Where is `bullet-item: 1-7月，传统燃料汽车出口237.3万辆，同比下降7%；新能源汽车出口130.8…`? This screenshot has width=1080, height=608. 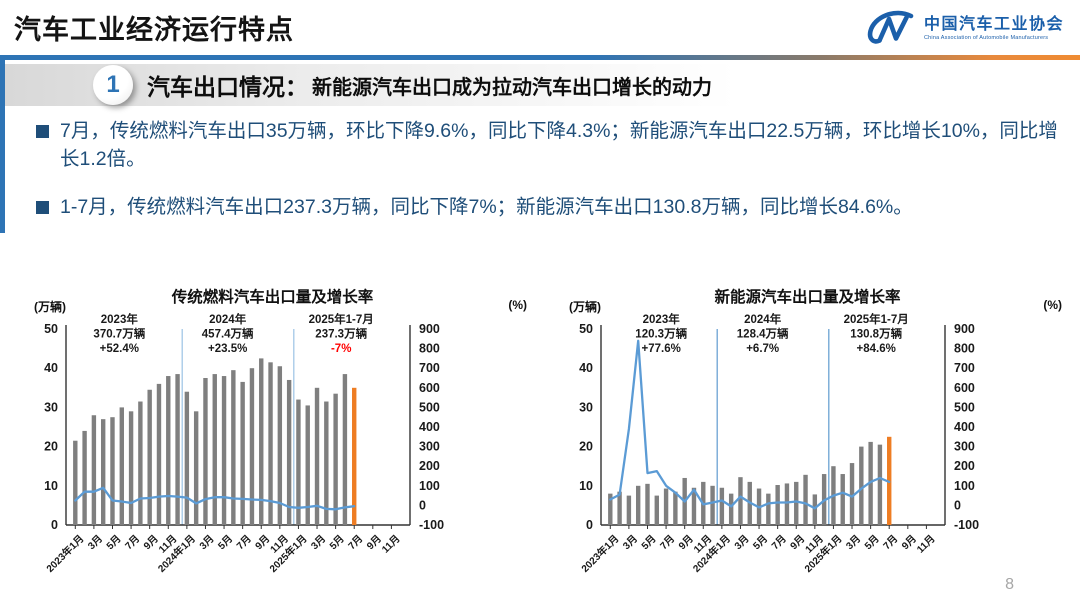
bullet-item: 1-7月，传统燃料汽车出口237.3万辆，同比下降7%；新能源汽车出口130.8… is located at coordinates (552, 208).